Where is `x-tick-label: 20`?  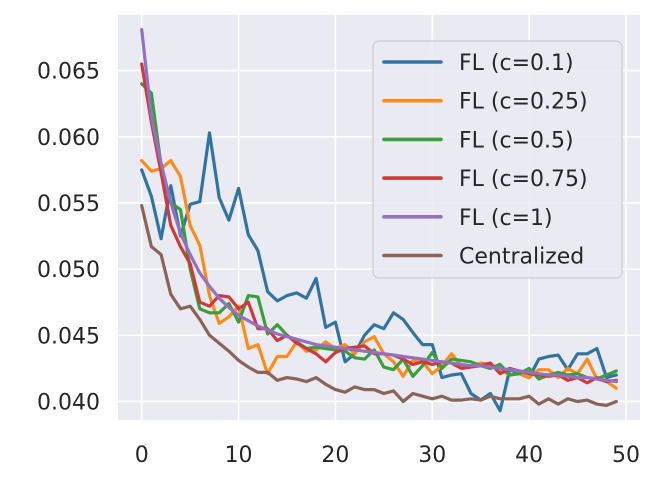 x-tick-label: 20 is located at coordinates (335, 455).